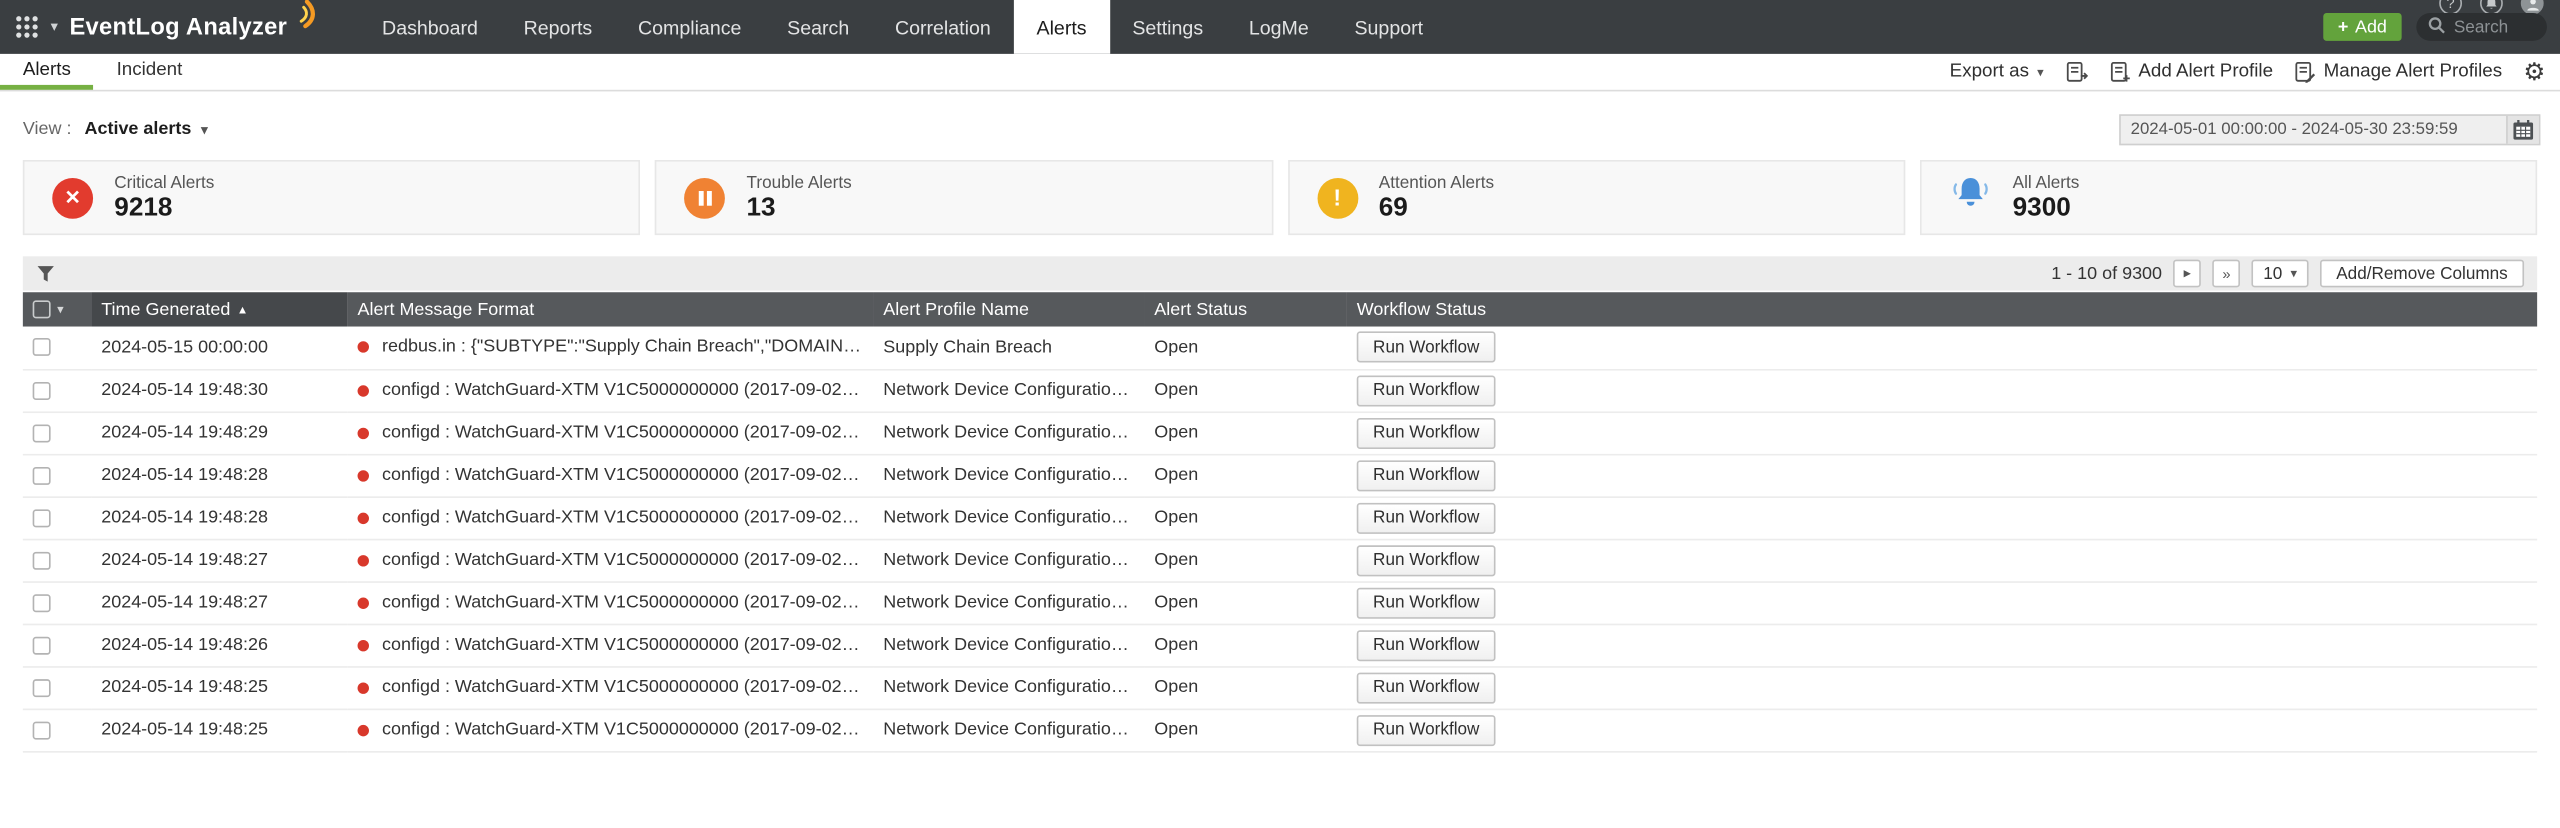  Describe the element at coordinates (1997, 72) in the screenshot. I see `export-as-button: Export as ▾` at that location.